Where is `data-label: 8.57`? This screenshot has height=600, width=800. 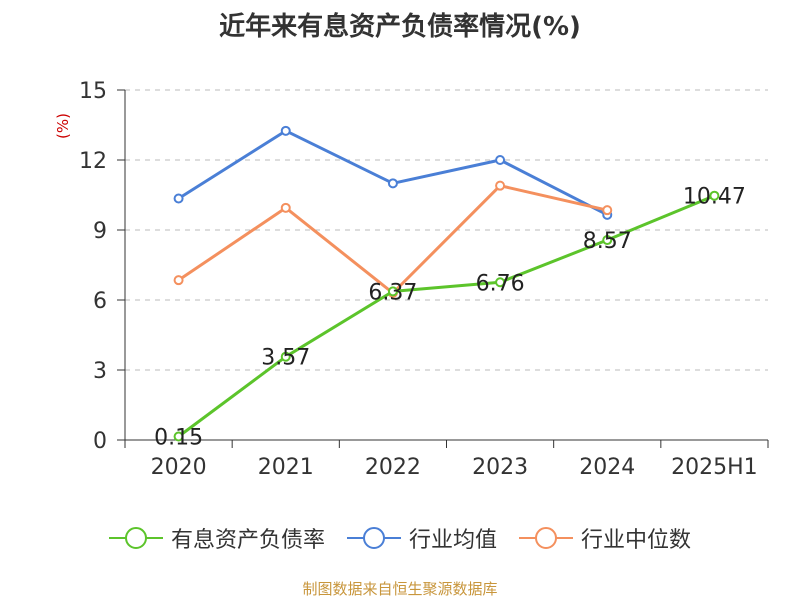 data-label: 8.57 is located at coordinates (607, 241).